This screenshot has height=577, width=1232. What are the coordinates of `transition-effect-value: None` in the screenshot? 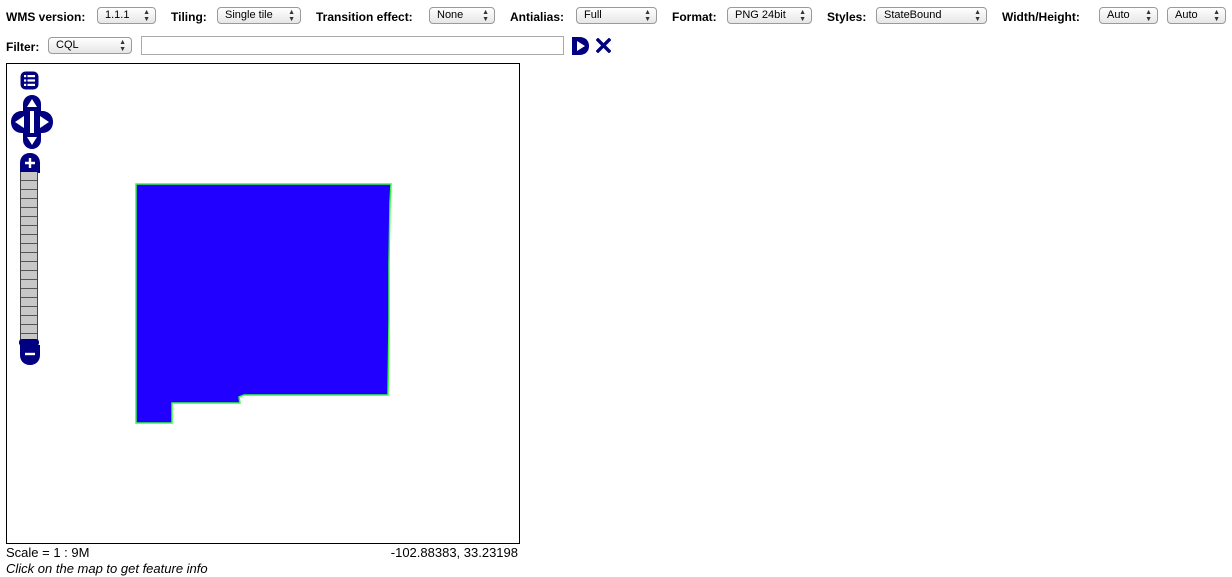 It's located at (450, 15).